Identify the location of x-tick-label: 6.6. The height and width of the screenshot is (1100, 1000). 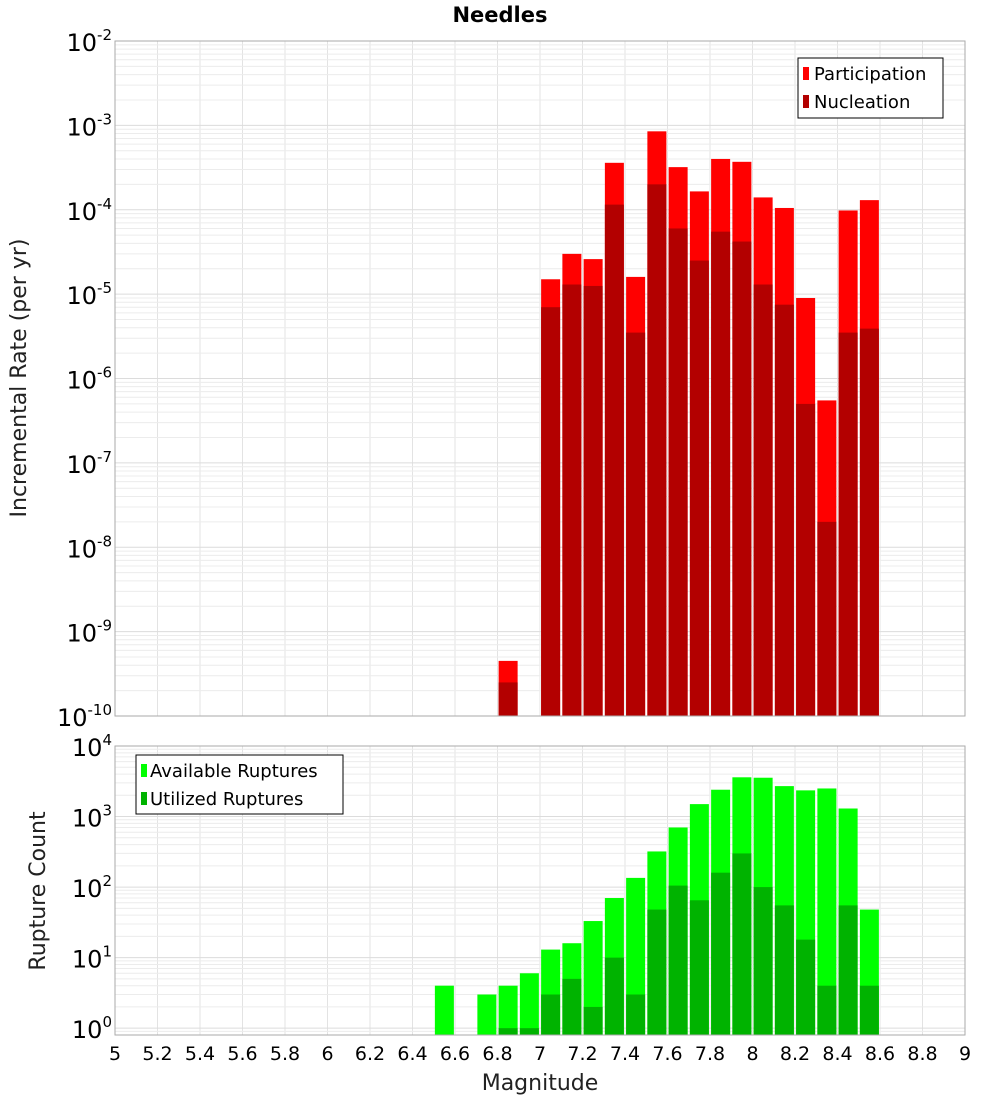
(455, 1054).